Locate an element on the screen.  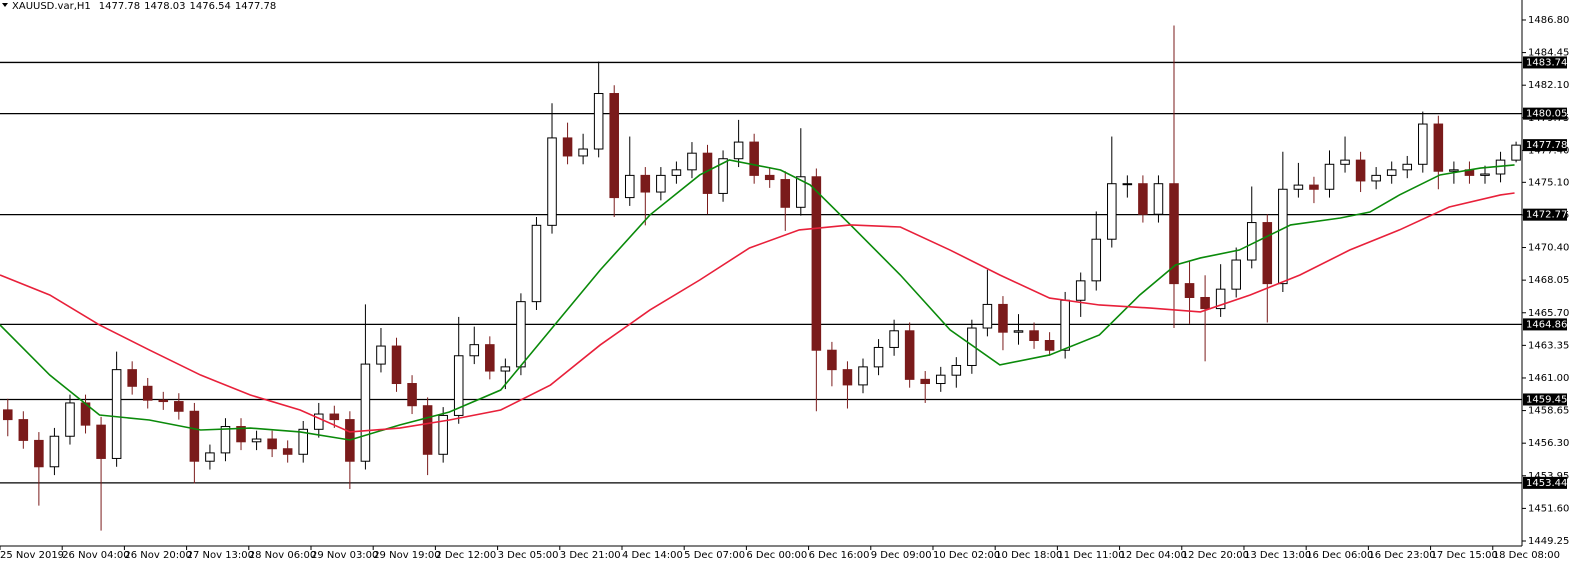
x-tick-label: 18 Dec 08:00 is located at coordinates (1526, 555).